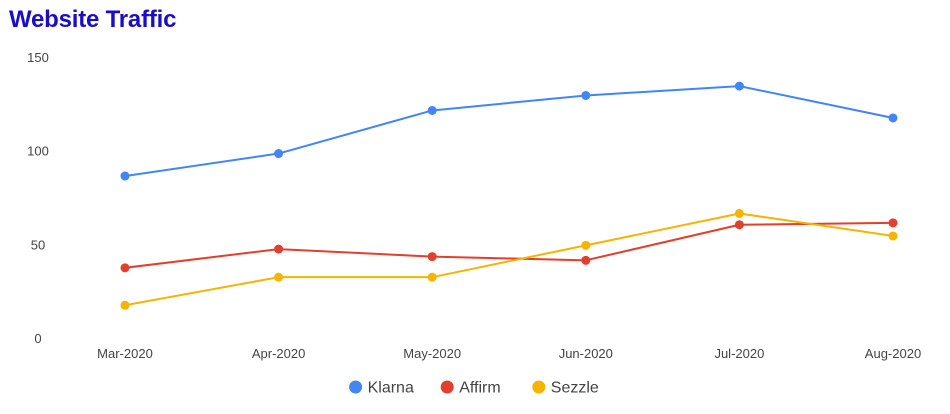  What do you see at coordinates (447, 387) in the screenshot?
I see `legend-marker-affirm` at bounding box center [447, 387].